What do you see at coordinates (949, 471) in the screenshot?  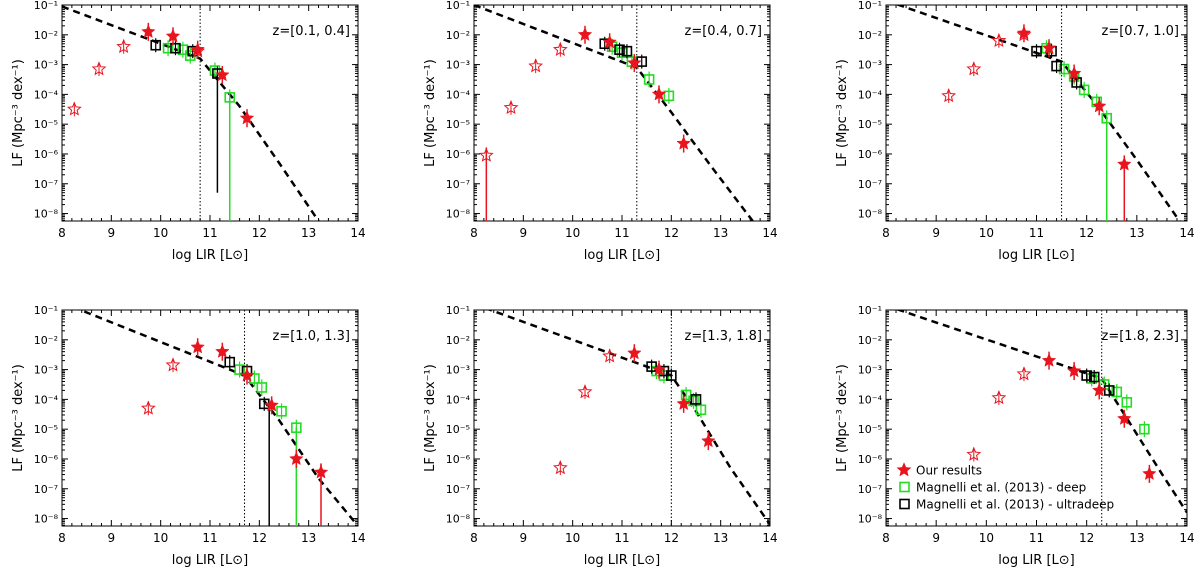 I see `legend-label: Our results` at bounding box center [949, 471].